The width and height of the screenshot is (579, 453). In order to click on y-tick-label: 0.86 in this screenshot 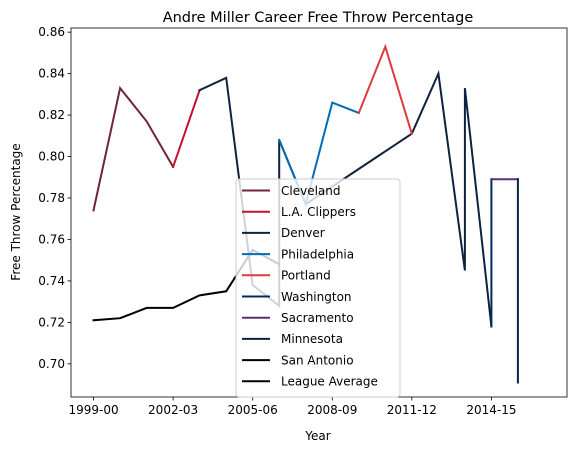, I will do `click(51, 32)`.